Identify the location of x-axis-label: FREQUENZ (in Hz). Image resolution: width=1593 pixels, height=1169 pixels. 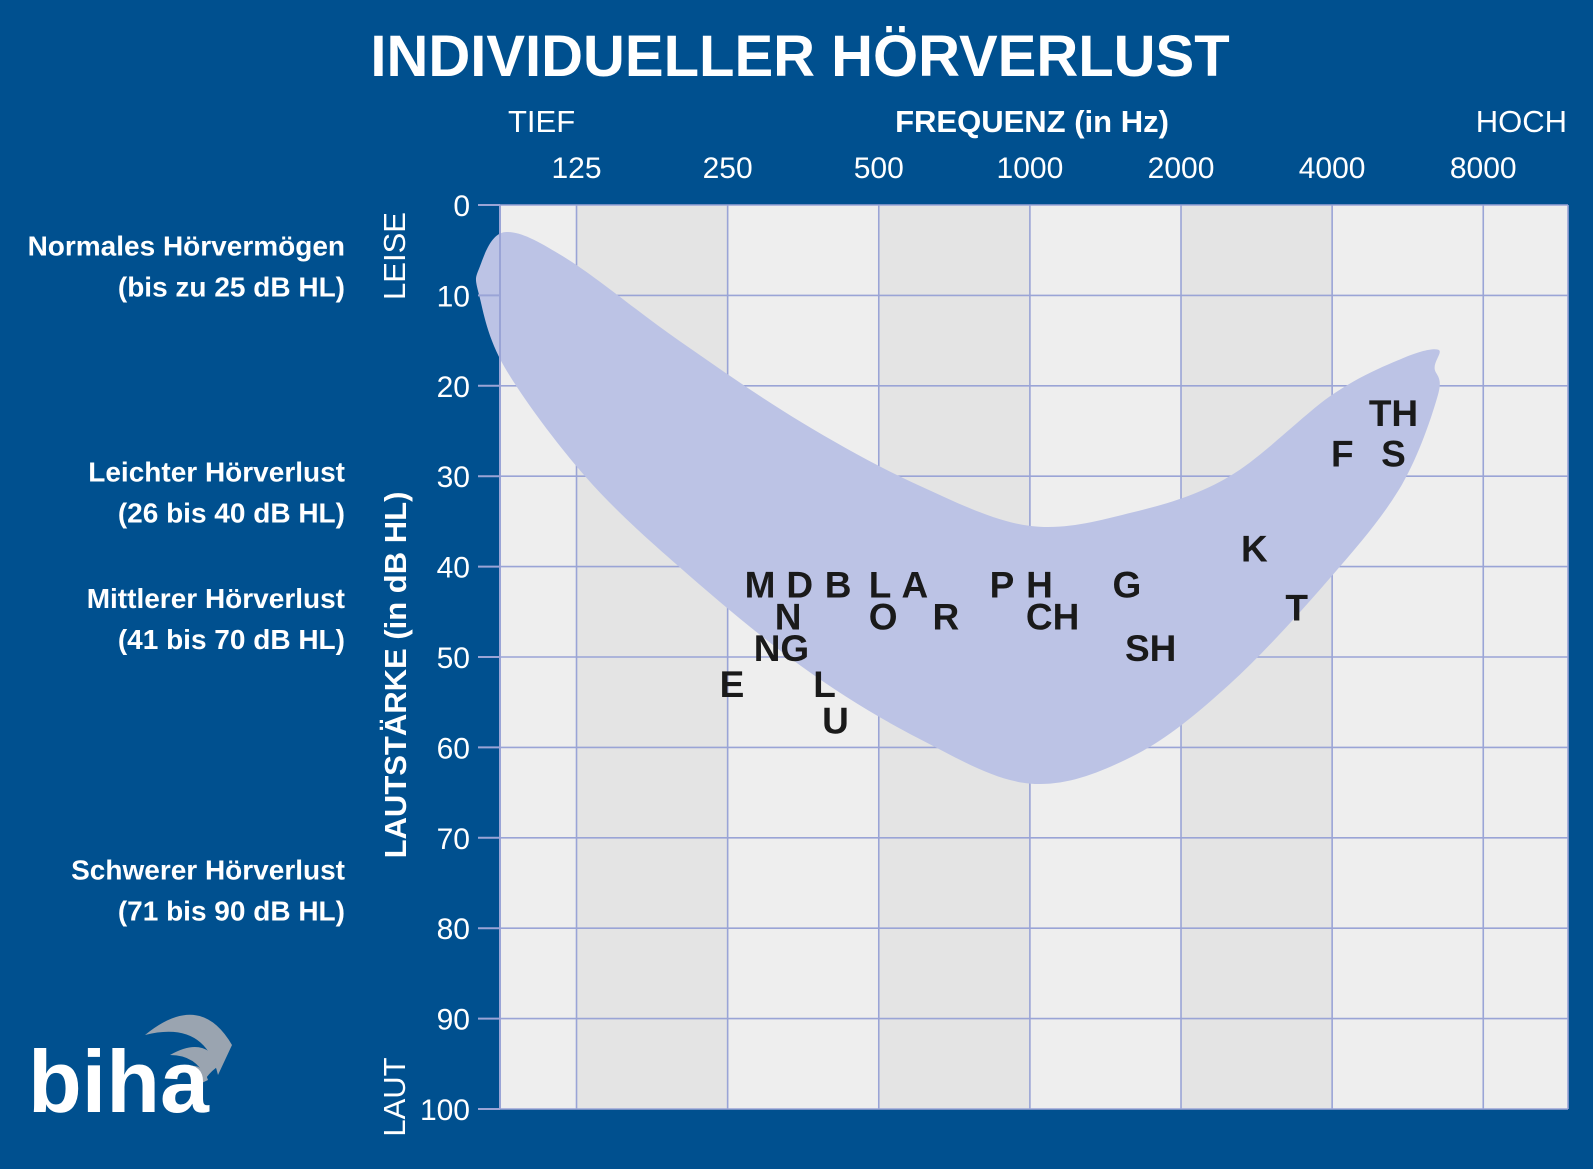
(1032, 121).